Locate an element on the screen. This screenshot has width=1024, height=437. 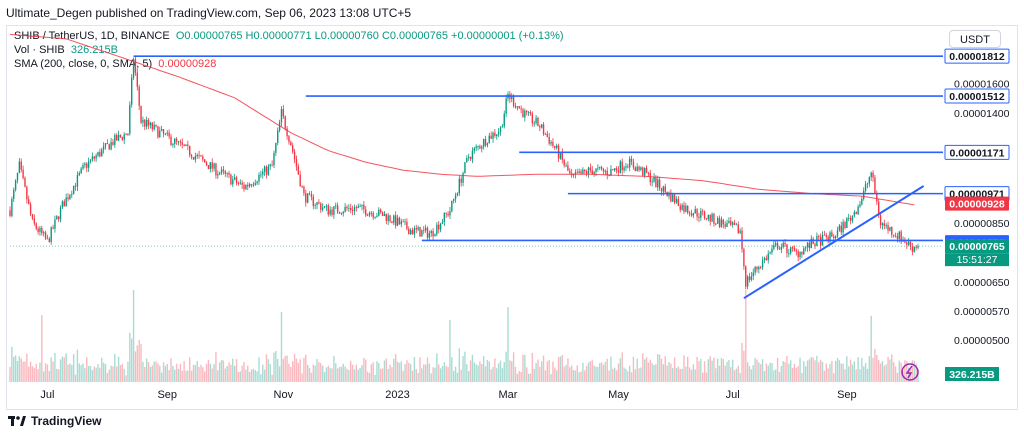
sma-legend-row: SMA (200, close, 0, SMA, 5) 0.00000928 is located at coordinates (115, 64).